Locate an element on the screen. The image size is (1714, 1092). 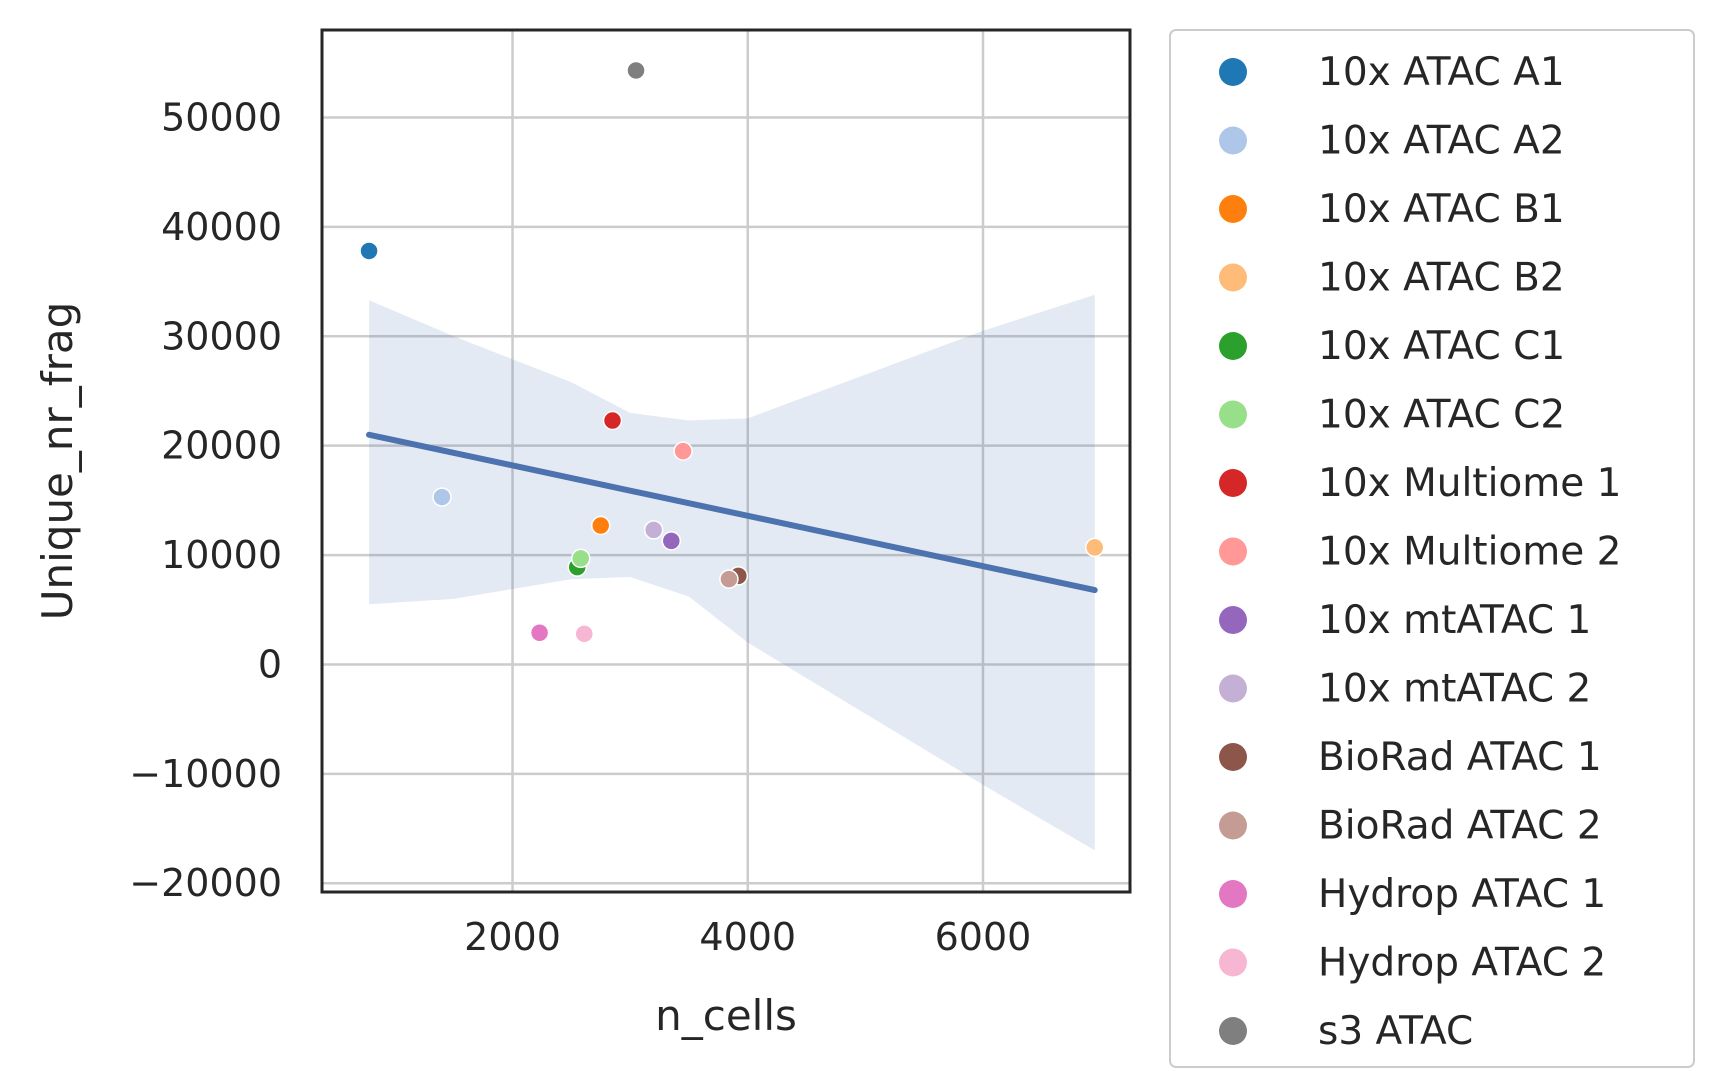
x-tick-label: 2000 is located at coordinates (512, 937).